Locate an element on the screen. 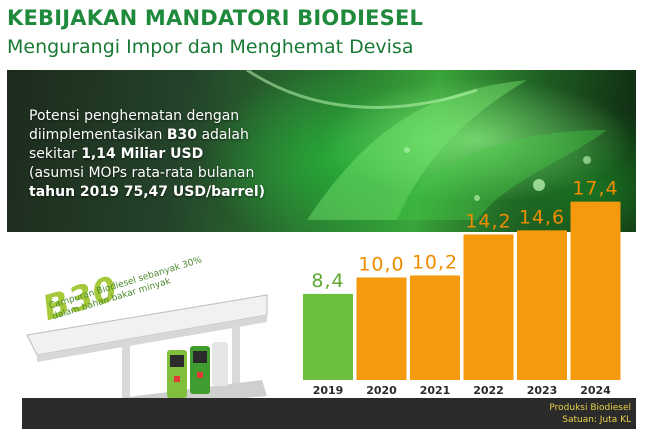 This screenshot has height=438, width=645. savings-line-2: diimplementasikan B30 adalah is located at coordinates (139, 135).